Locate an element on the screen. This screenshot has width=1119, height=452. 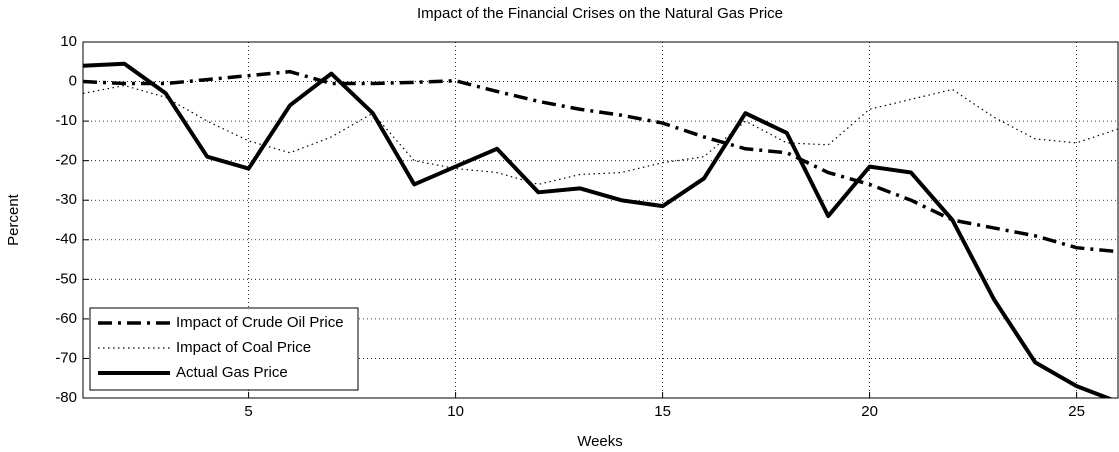
x-axis-label: Weeks is located at coordinates (600, 441).